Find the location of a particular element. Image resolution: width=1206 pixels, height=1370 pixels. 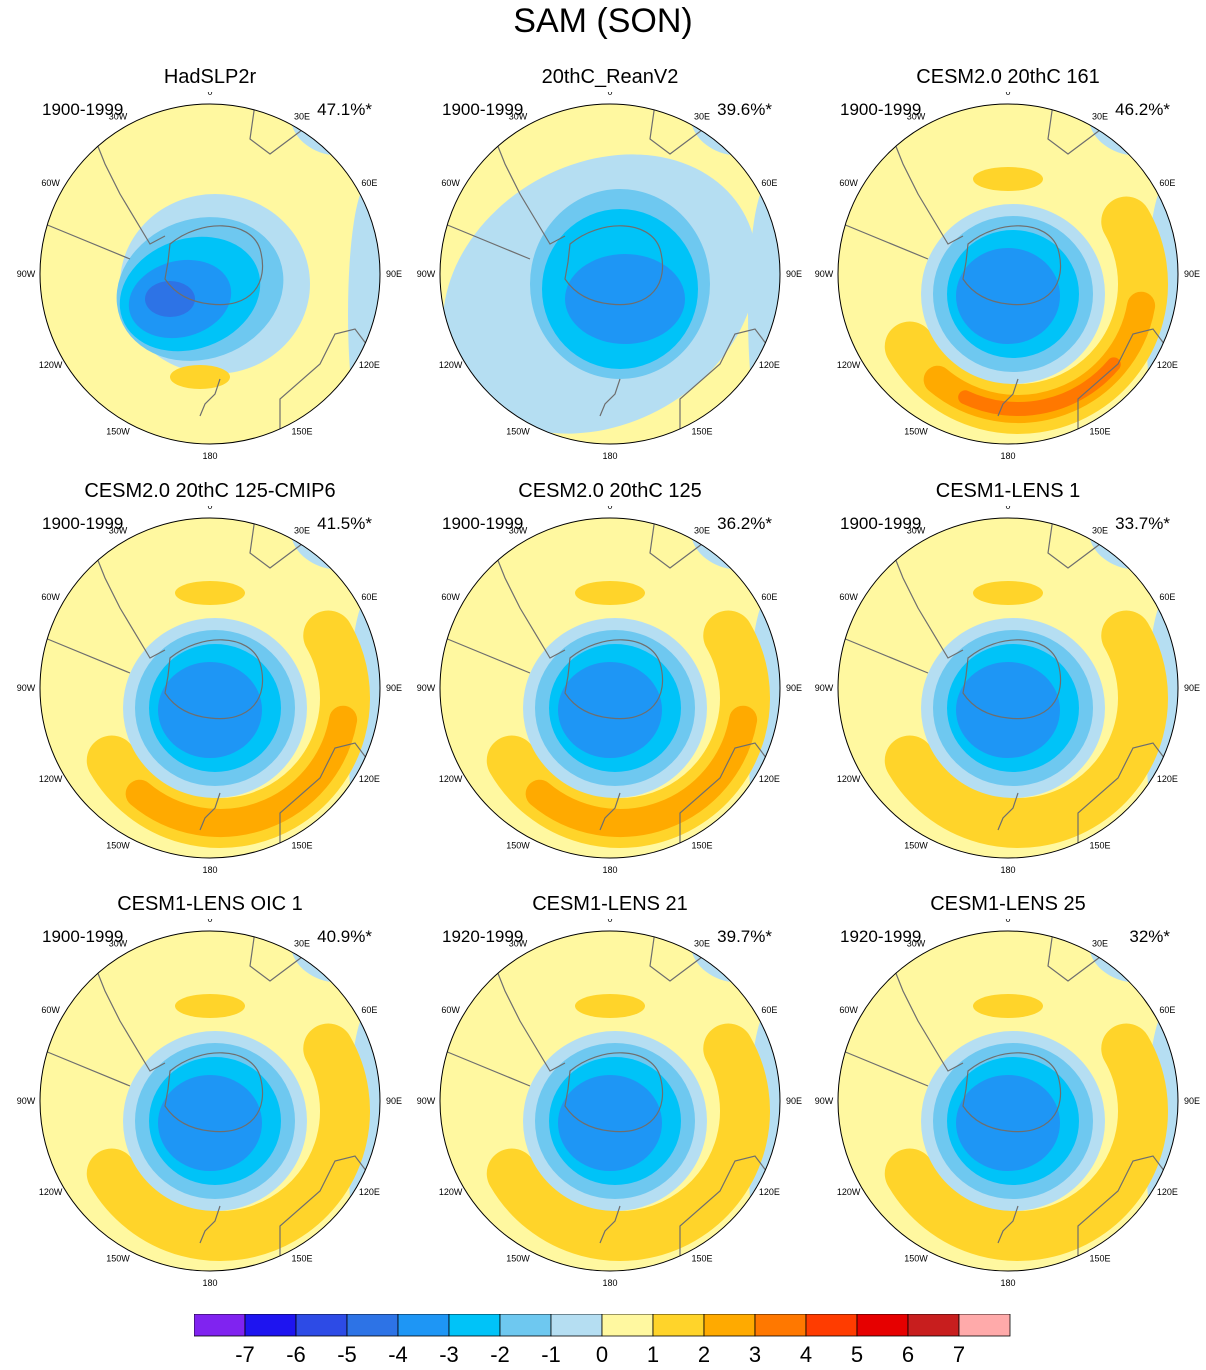

panel-title: CESM2.0 20thC 125-CMIP6 is located at coordinates (210, 491).